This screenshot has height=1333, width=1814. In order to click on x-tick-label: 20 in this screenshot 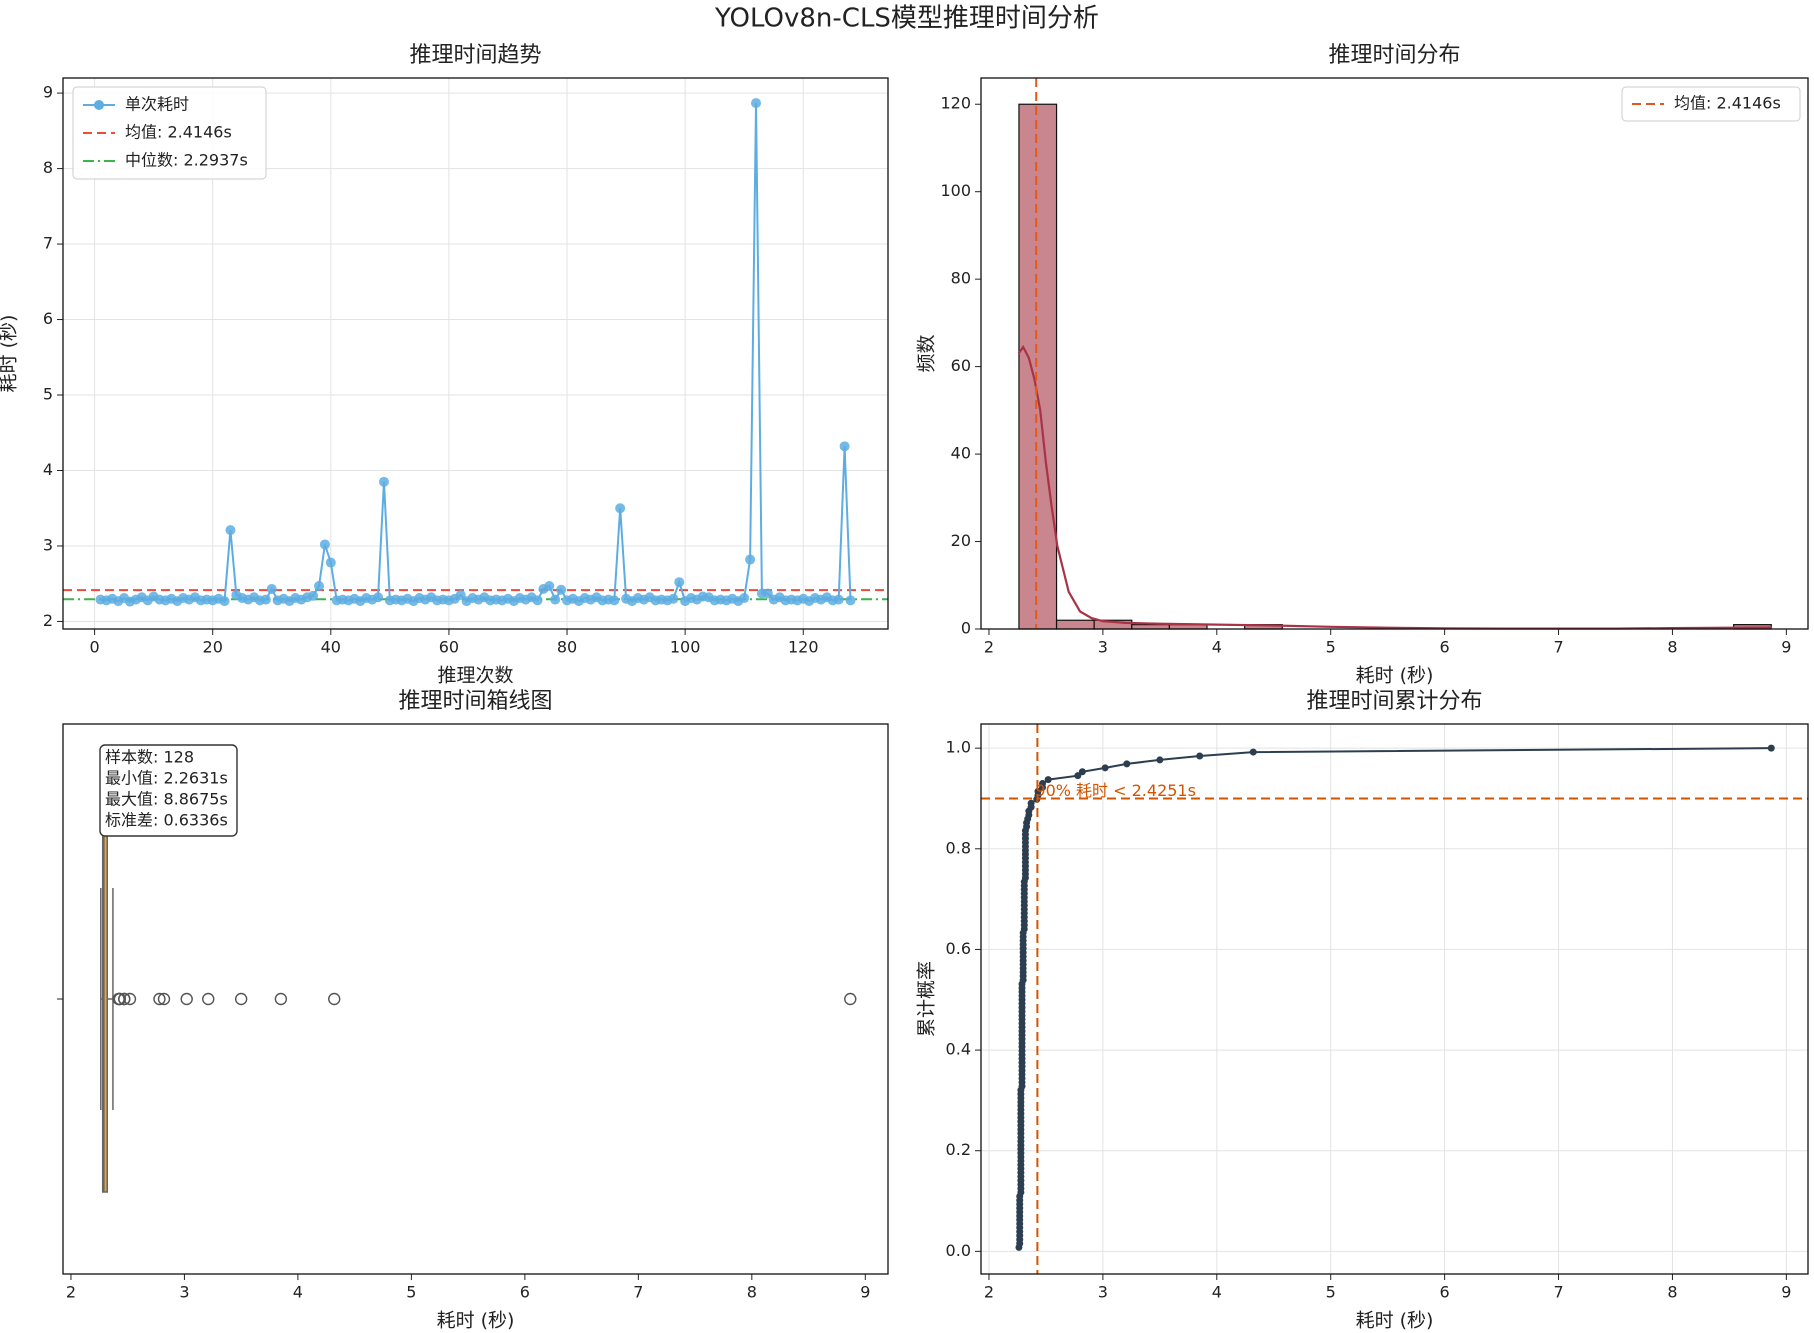, I will do `click(213, 647)`.